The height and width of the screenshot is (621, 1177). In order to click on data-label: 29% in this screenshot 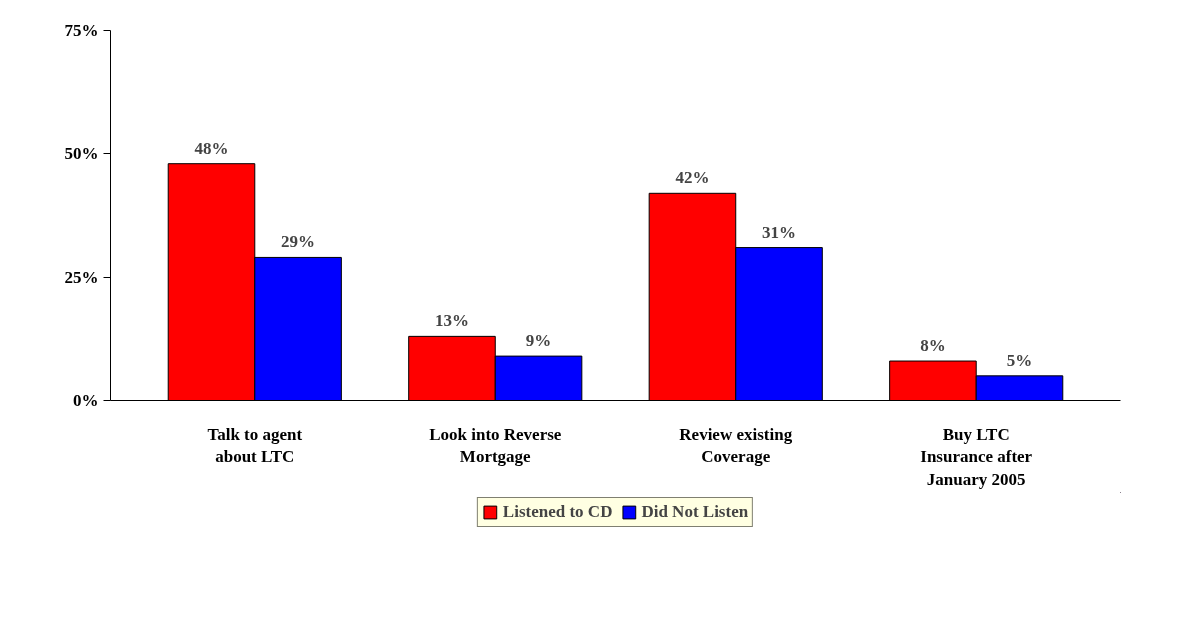, I will do `click(298, 242)`.